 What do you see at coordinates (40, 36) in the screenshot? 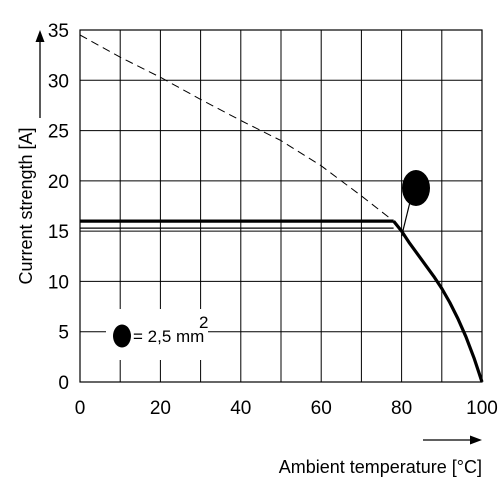
I see `y-axis-arrow-head` at bounding box center [40, 36].